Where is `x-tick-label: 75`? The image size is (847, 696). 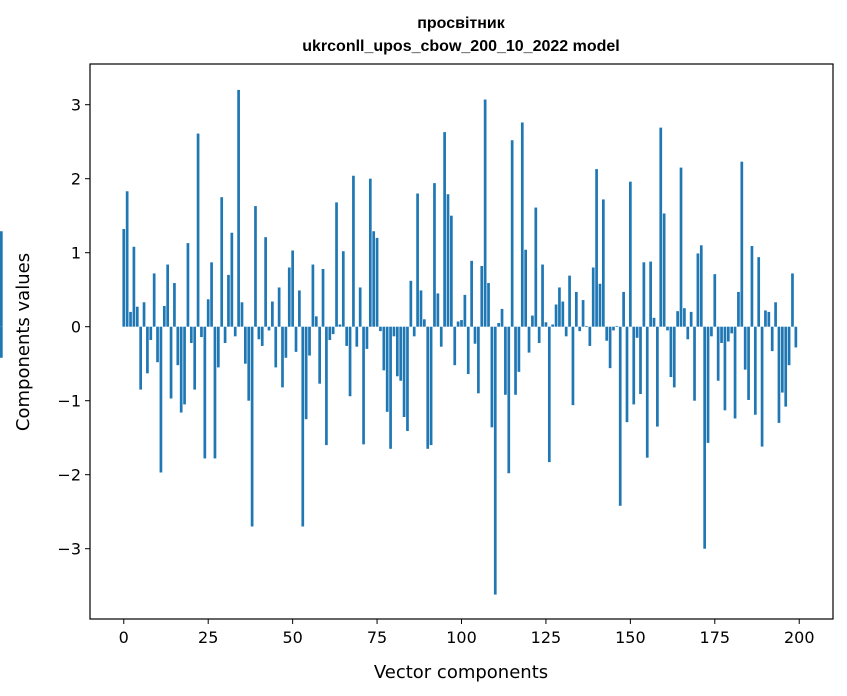 x-tick-label: 75 is located at coordinates (377, 637).